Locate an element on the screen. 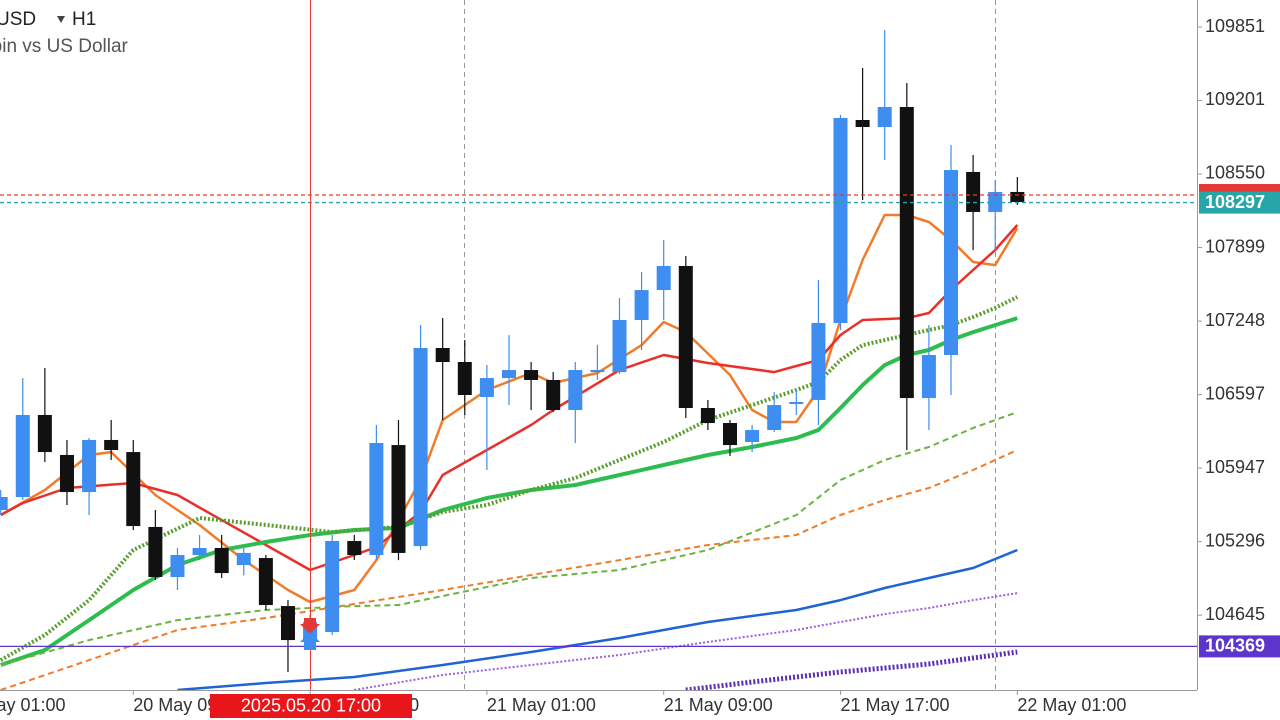 The image size is (1280, 720). y-tick-label: 107899 is located at coordinates (1235, 246).